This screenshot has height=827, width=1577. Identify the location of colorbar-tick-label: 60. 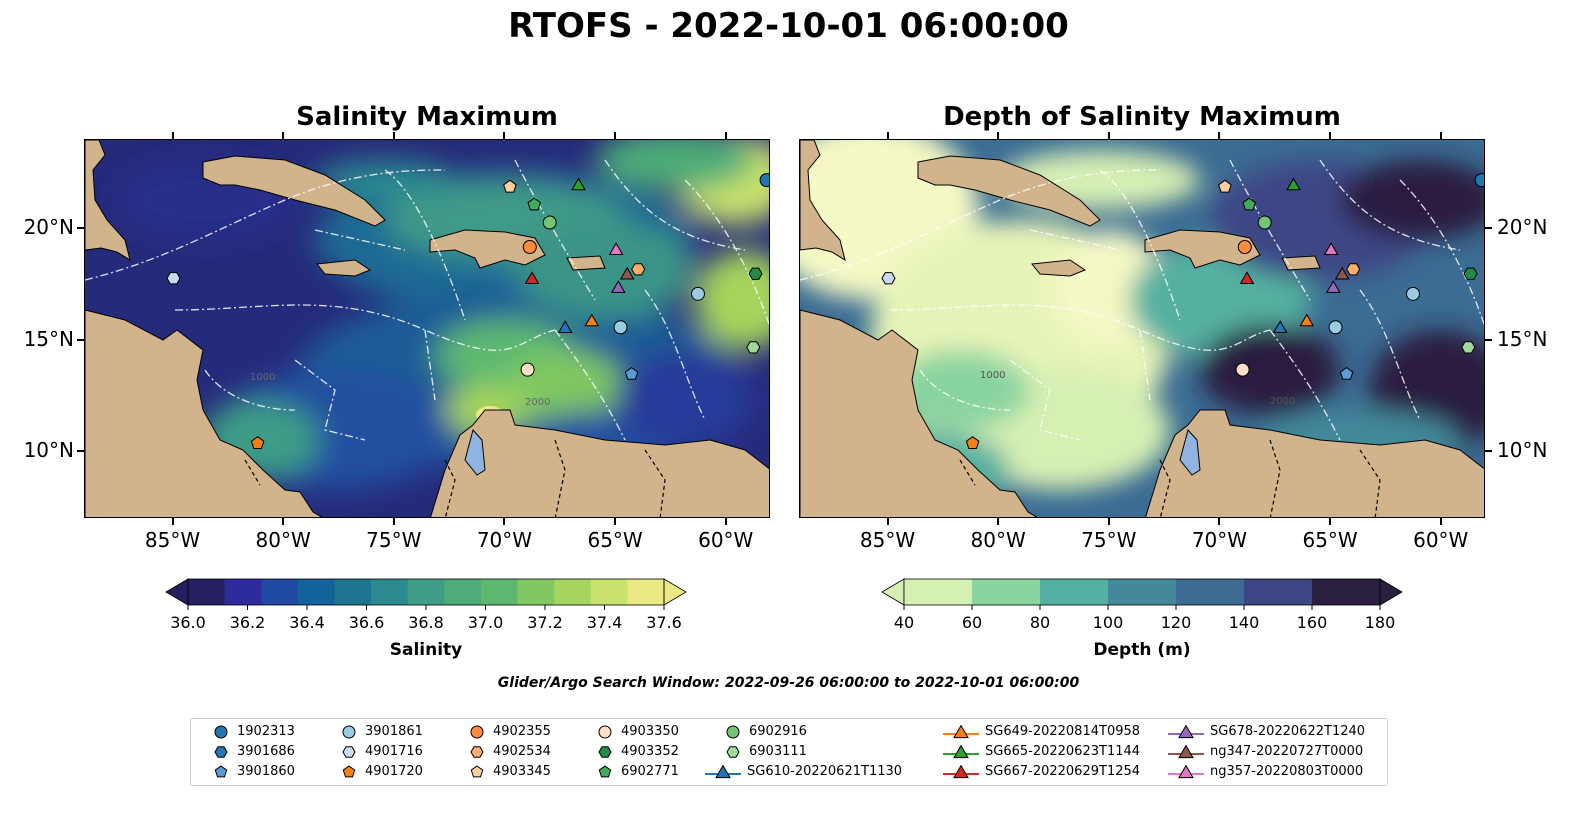
(972, 622).